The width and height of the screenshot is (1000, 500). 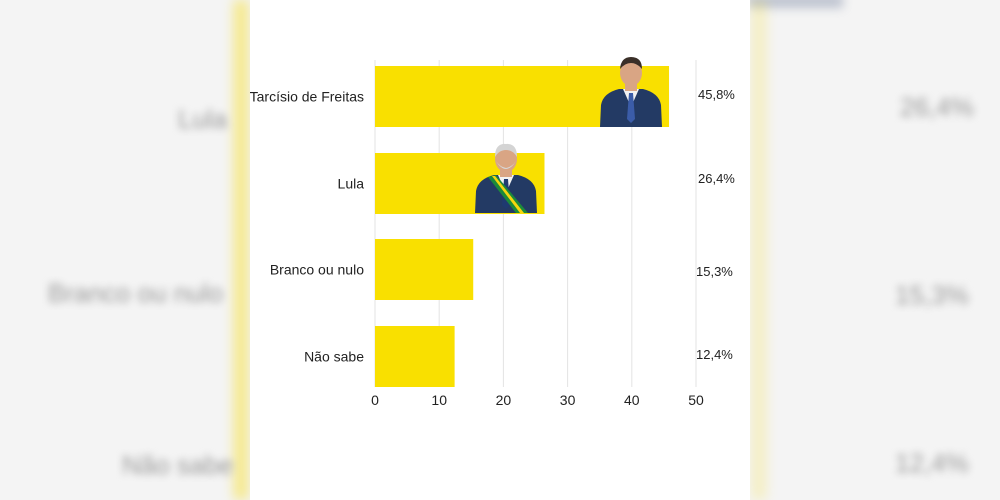 I want to click on x-tick-label: 0, so click(x=375, y=400).